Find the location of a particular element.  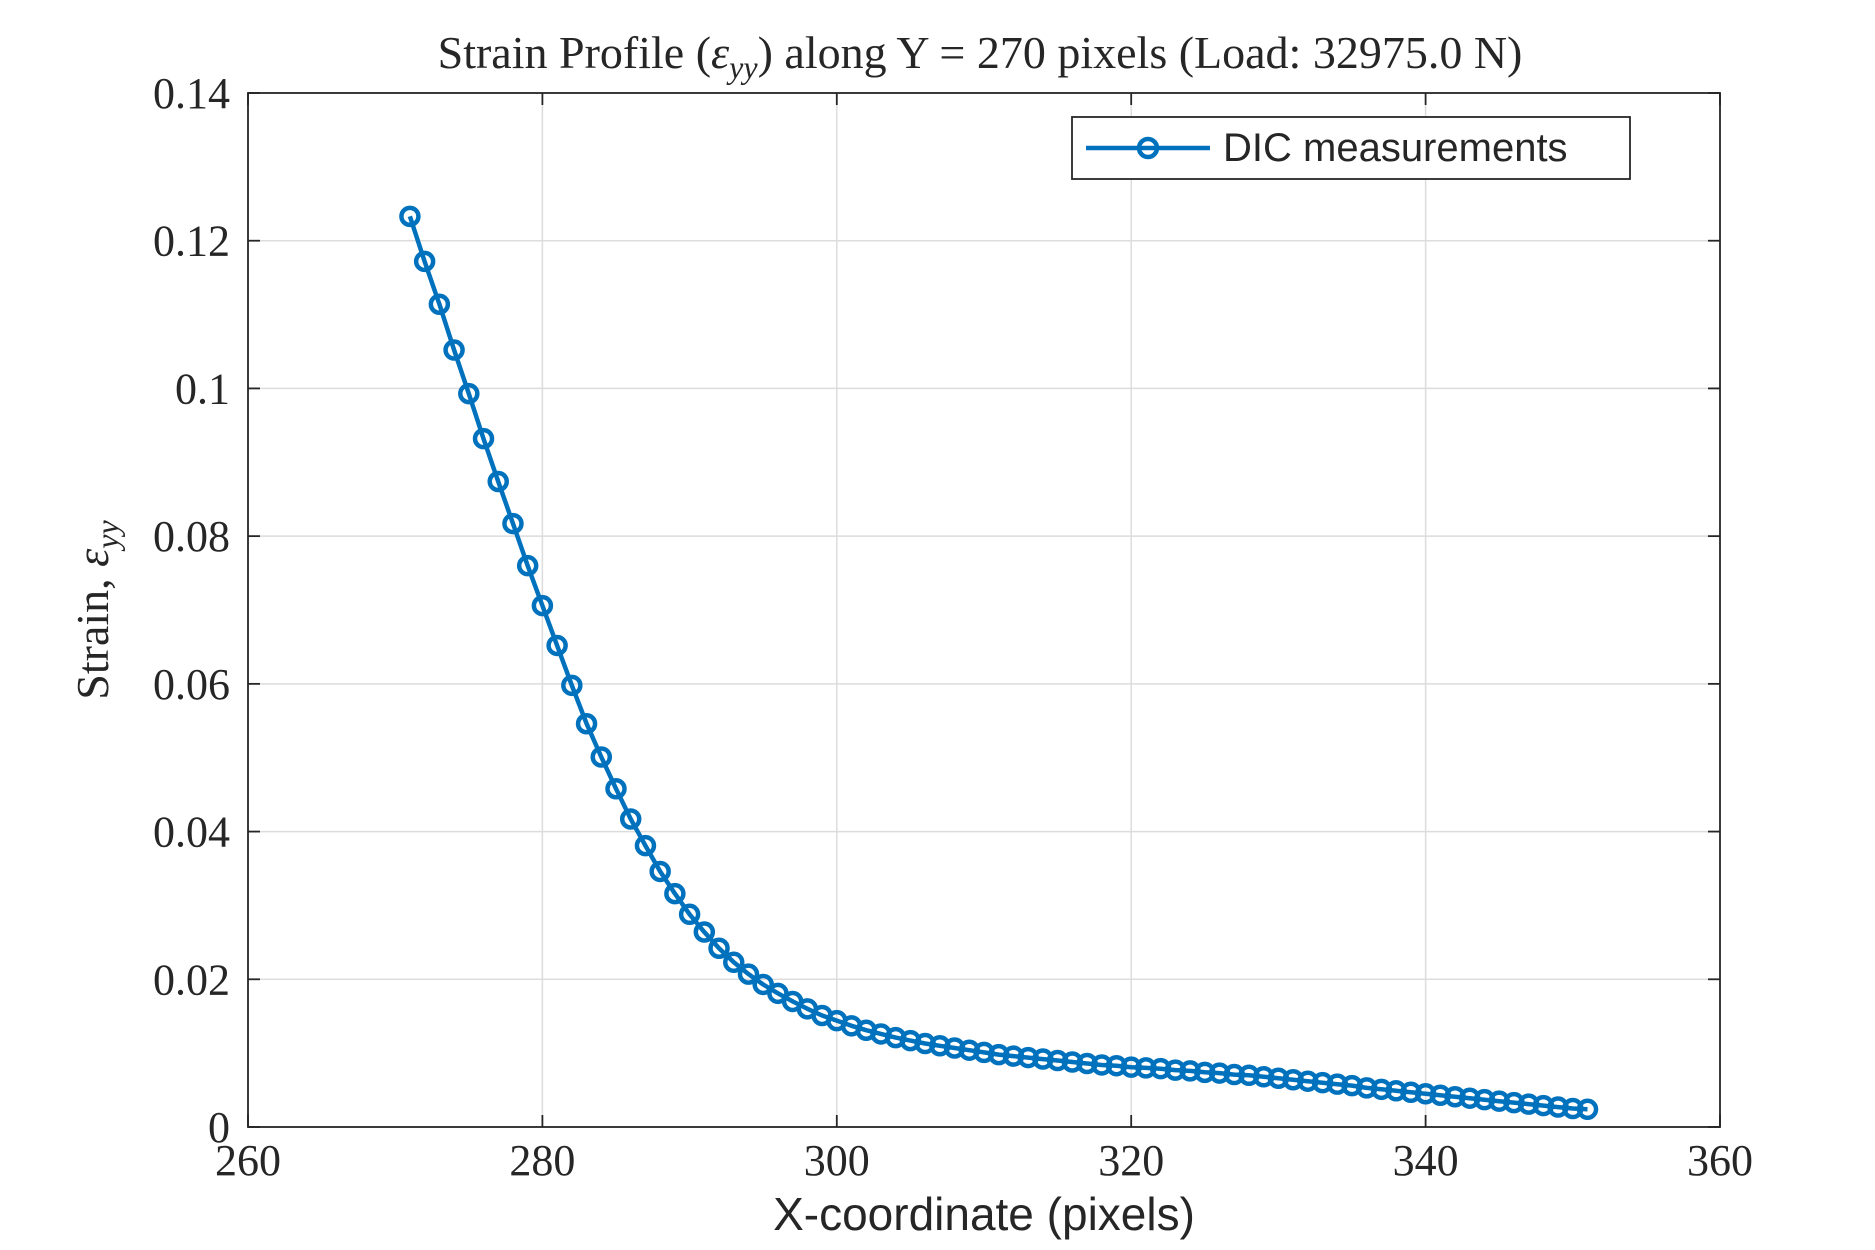

x-tick-label: 360 is located at coordinates (1720, 1160).